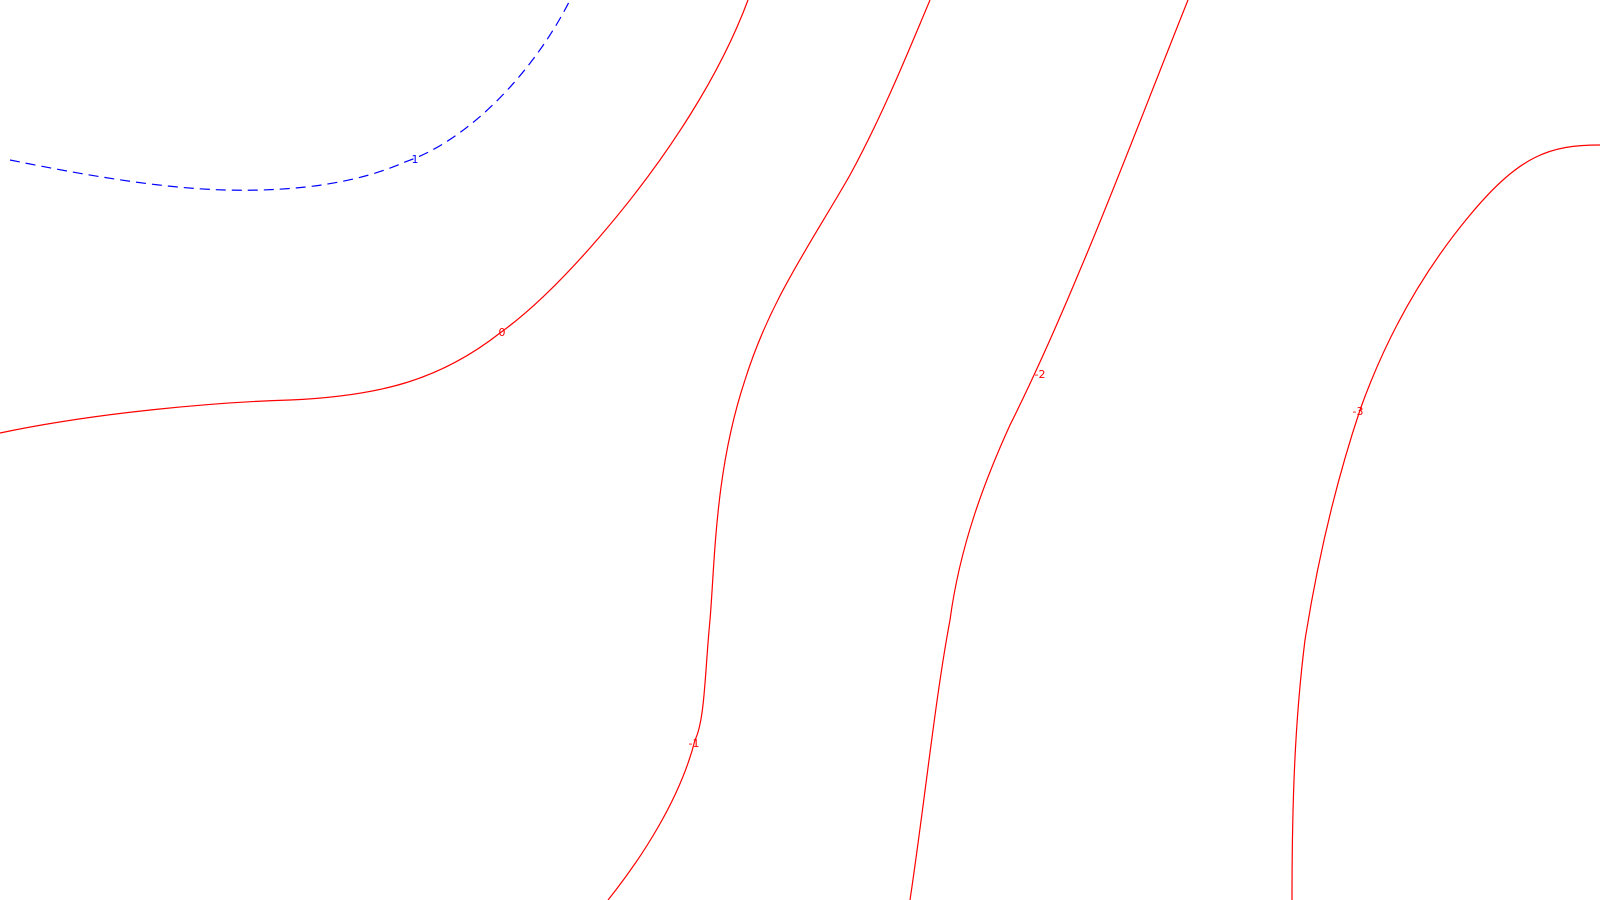  I want to click on contour-label-level-neg1: -1, so click(694, 743).